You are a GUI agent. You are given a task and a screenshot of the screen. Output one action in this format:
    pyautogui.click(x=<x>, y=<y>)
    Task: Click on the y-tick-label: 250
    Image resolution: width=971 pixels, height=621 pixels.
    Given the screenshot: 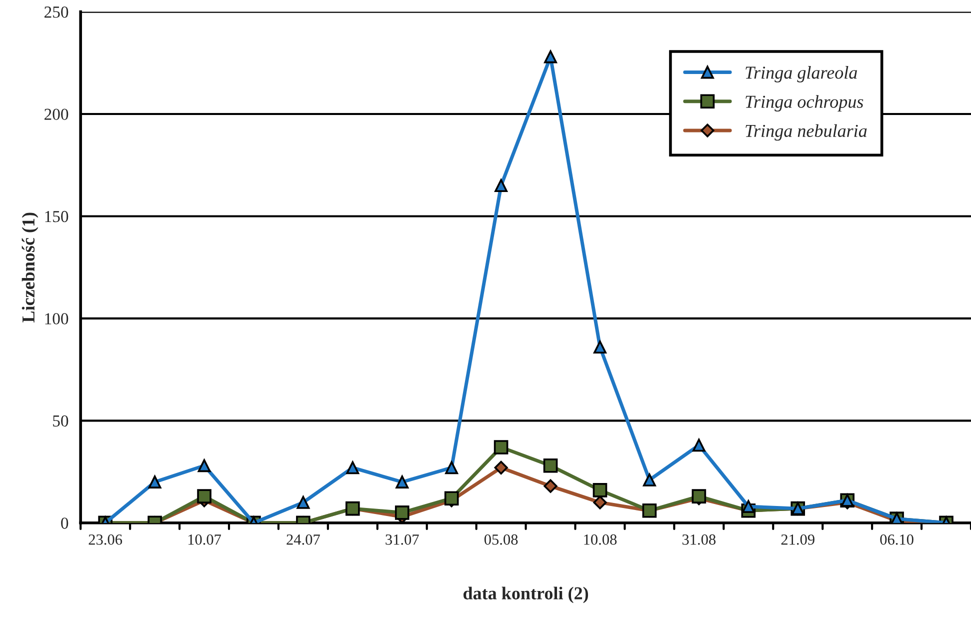 What is the action you would take?
    pyautogui.click(x=56, y=12)
    